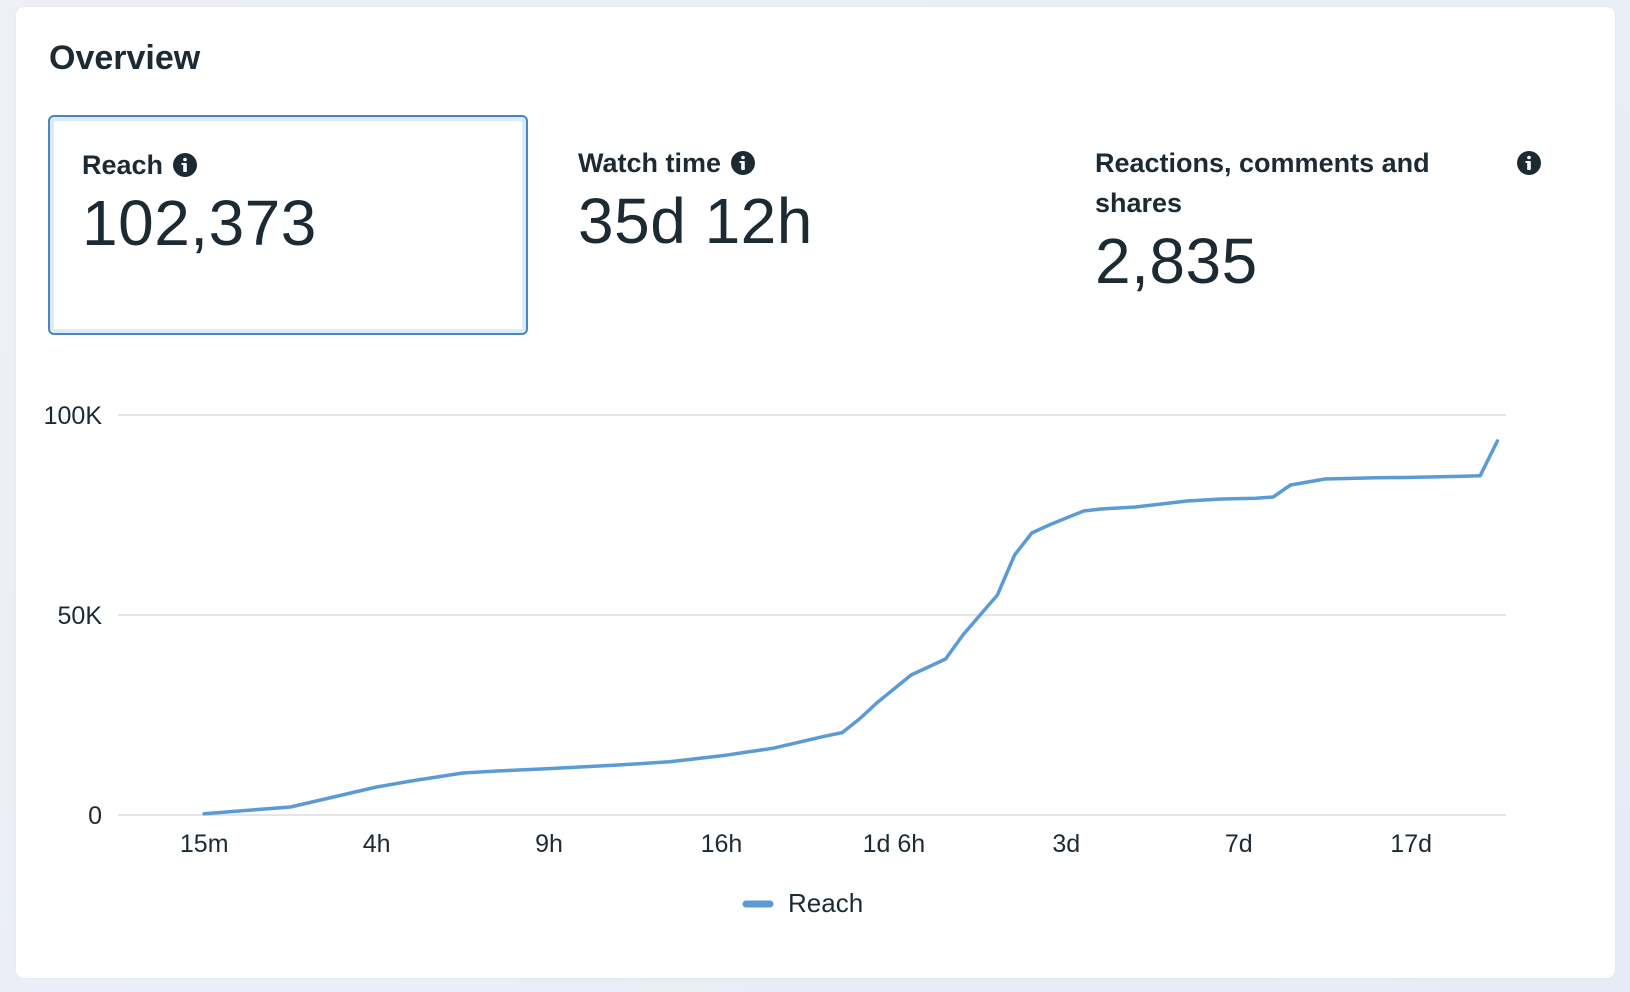 The image size is (1630, 992). I want to click on metric-reach-label: Reach, so click(123, 165).